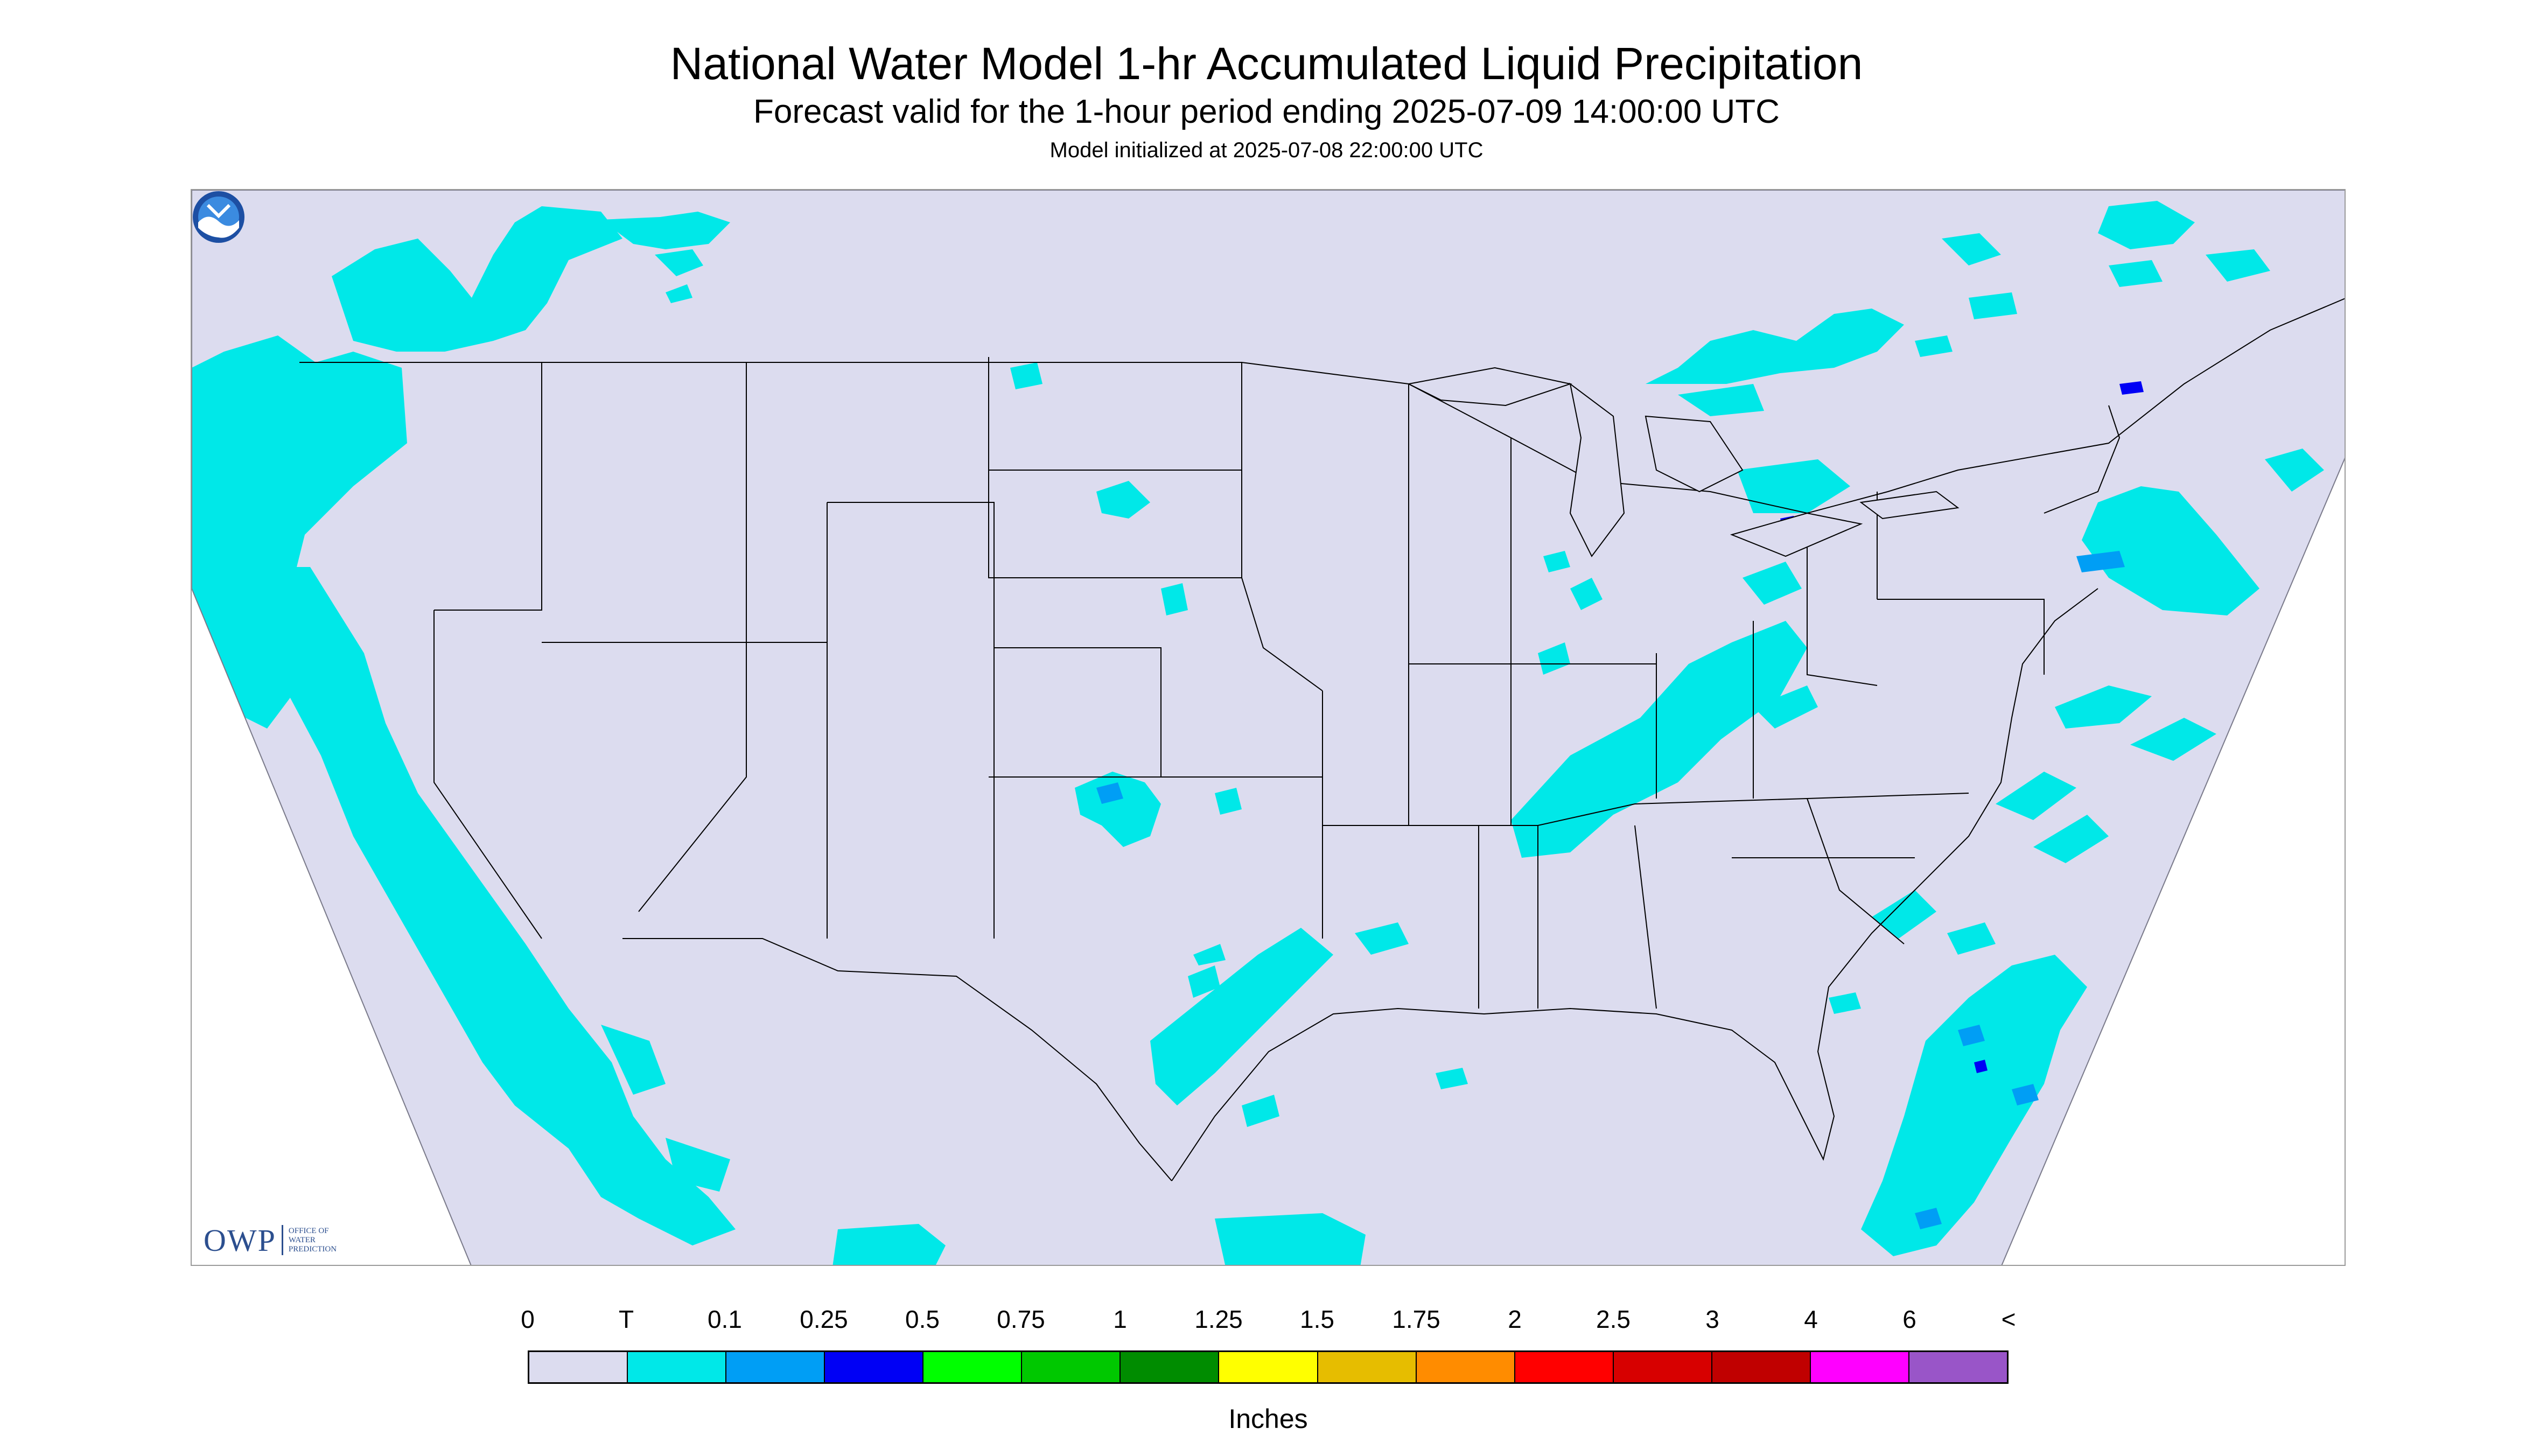 This screenshot has width=2533, height=1456. I want to click on precip-quebec, so click(1775, 346).